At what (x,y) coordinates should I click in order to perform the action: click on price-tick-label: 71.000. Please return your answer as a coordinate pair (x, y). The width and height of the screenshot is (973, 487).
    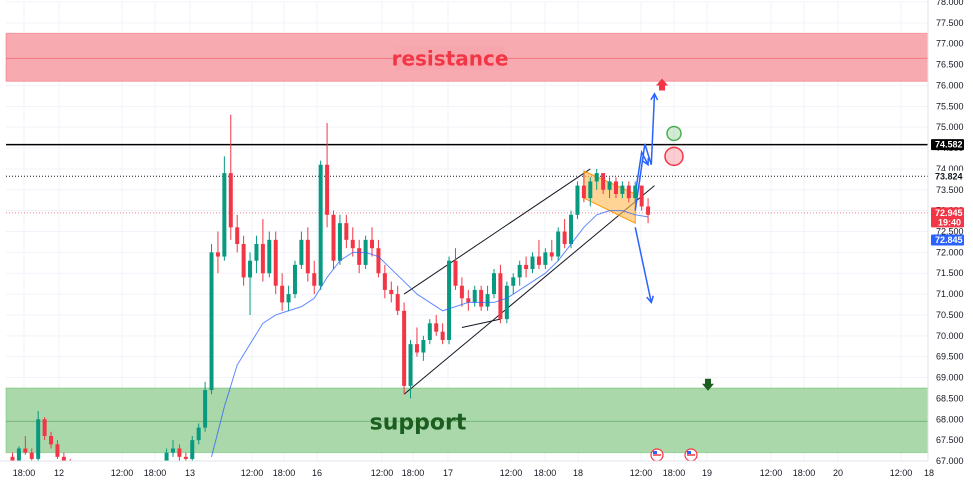
    Looking at the image, I should click on (950, 294).